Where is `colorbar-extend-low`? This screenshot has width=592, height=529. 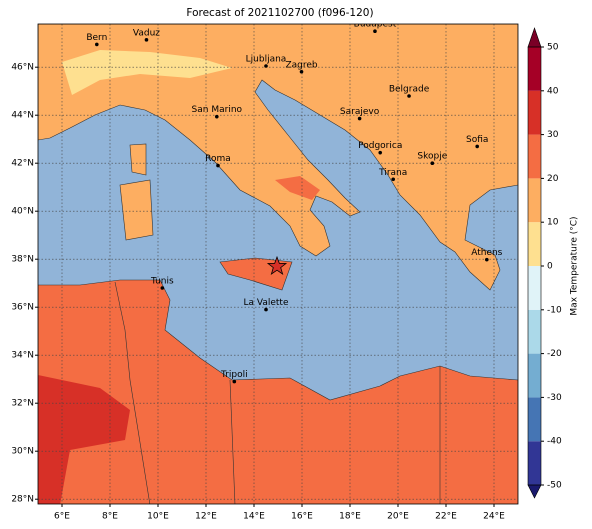 colorbar-extend-low is located at coordinates (534, 491).